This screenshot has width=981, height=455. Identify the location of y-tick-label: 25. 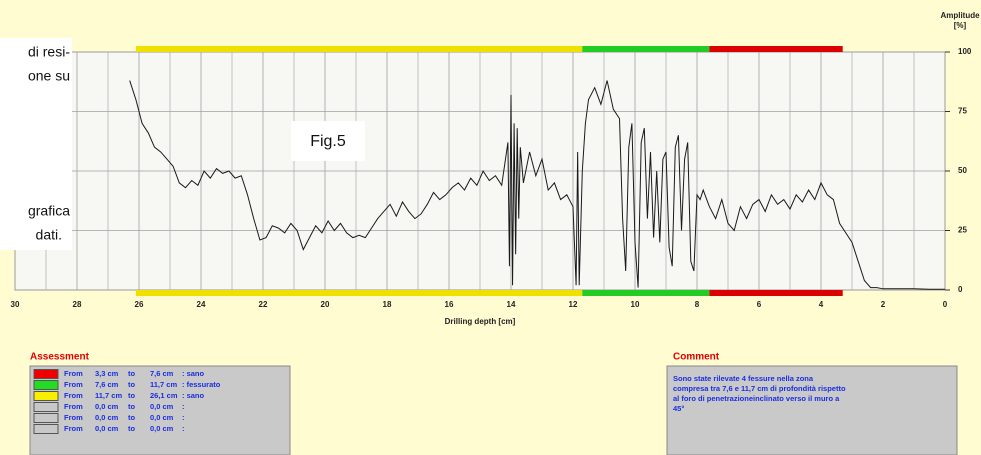
(962, 230).